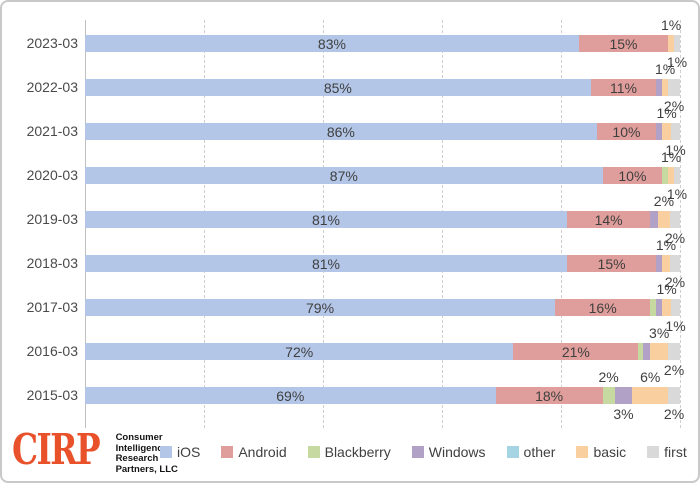 This screenshot has width=700, height=483. What do you see at coordinates (337, 87) in the screenshot?
I see `segment-value-label: 85%` at bounding box center [337, 87].